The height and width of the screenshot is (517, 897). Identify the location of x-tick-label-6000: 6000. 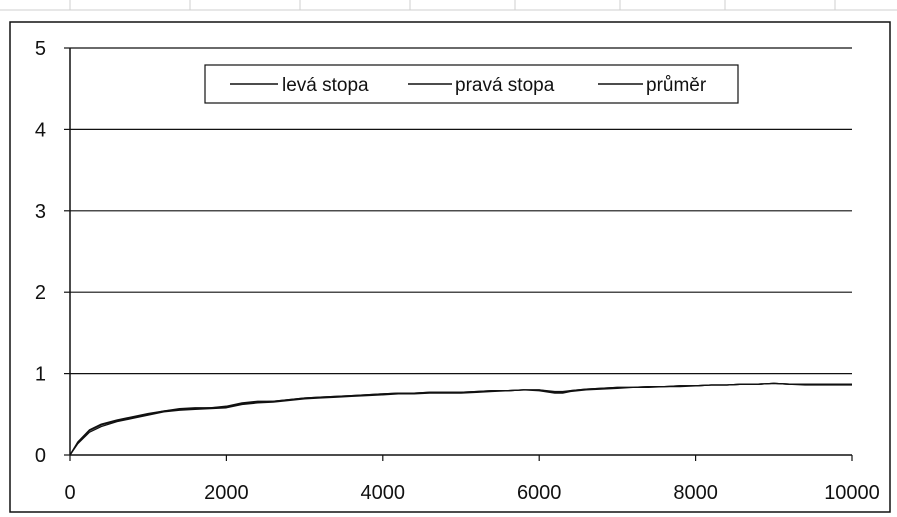
(539, 493).